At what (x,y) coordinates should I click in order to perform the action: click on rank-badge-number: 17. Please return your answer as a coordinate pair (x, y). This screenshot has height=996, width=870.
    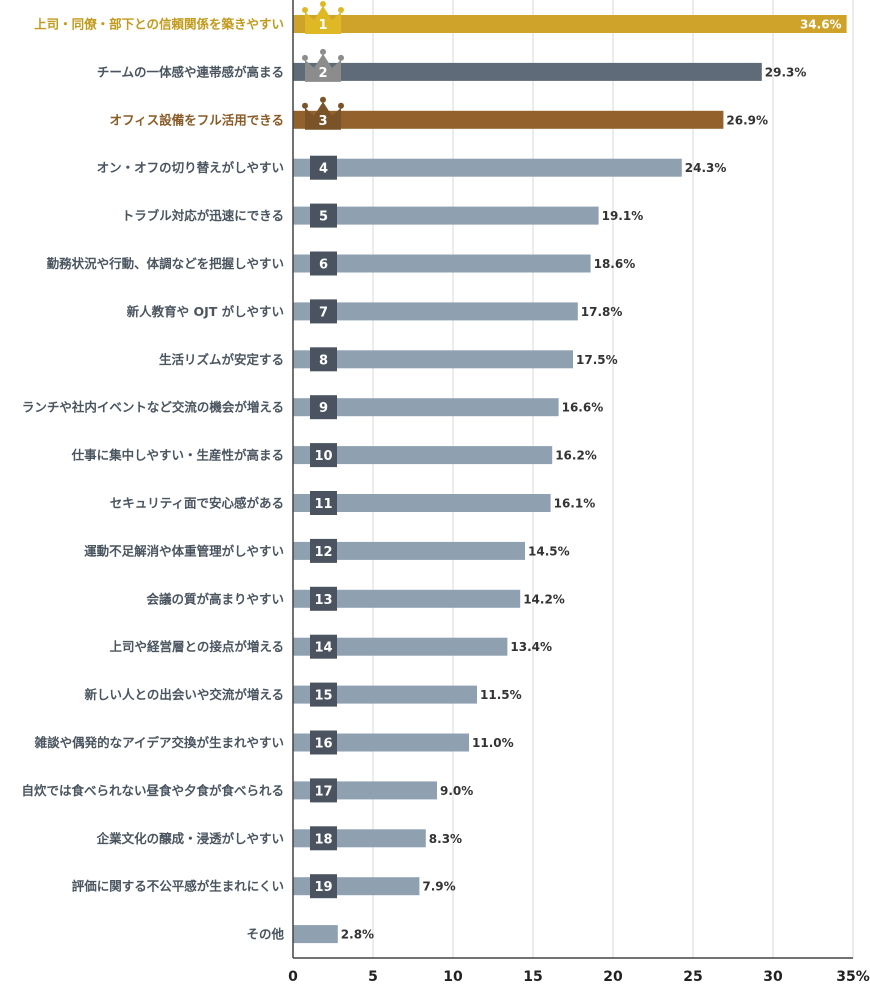
    Looking at the image, I should click on (323, 791).